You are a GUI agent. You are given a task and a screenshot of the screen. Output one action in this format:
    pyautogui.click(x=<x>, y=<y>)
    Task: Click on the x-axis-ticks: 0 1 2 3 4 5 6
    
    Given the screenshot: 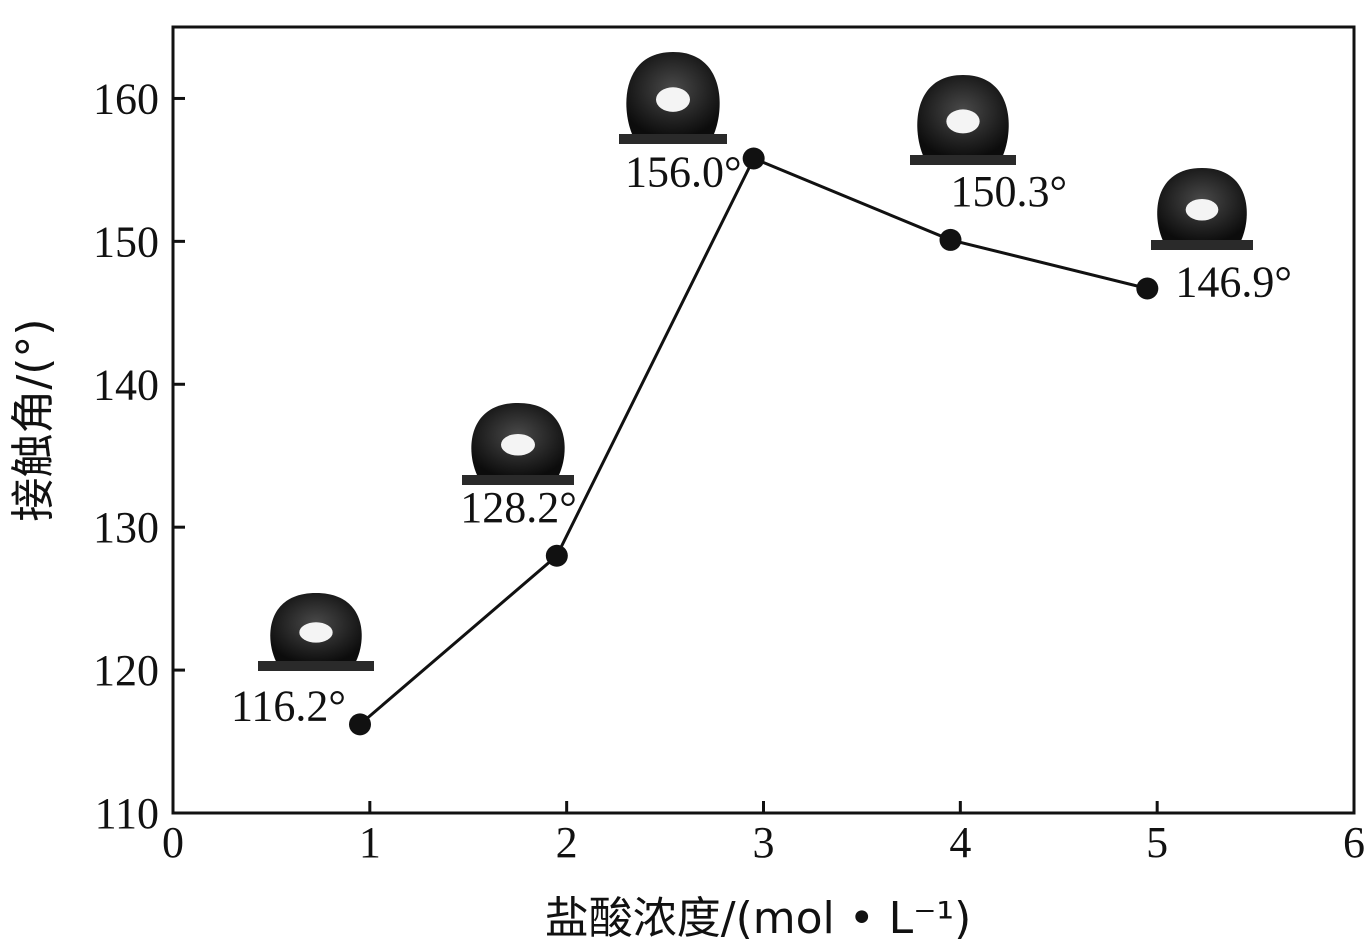 What is the action you would take?
    pyautogui.click(x=763, y=834)
    